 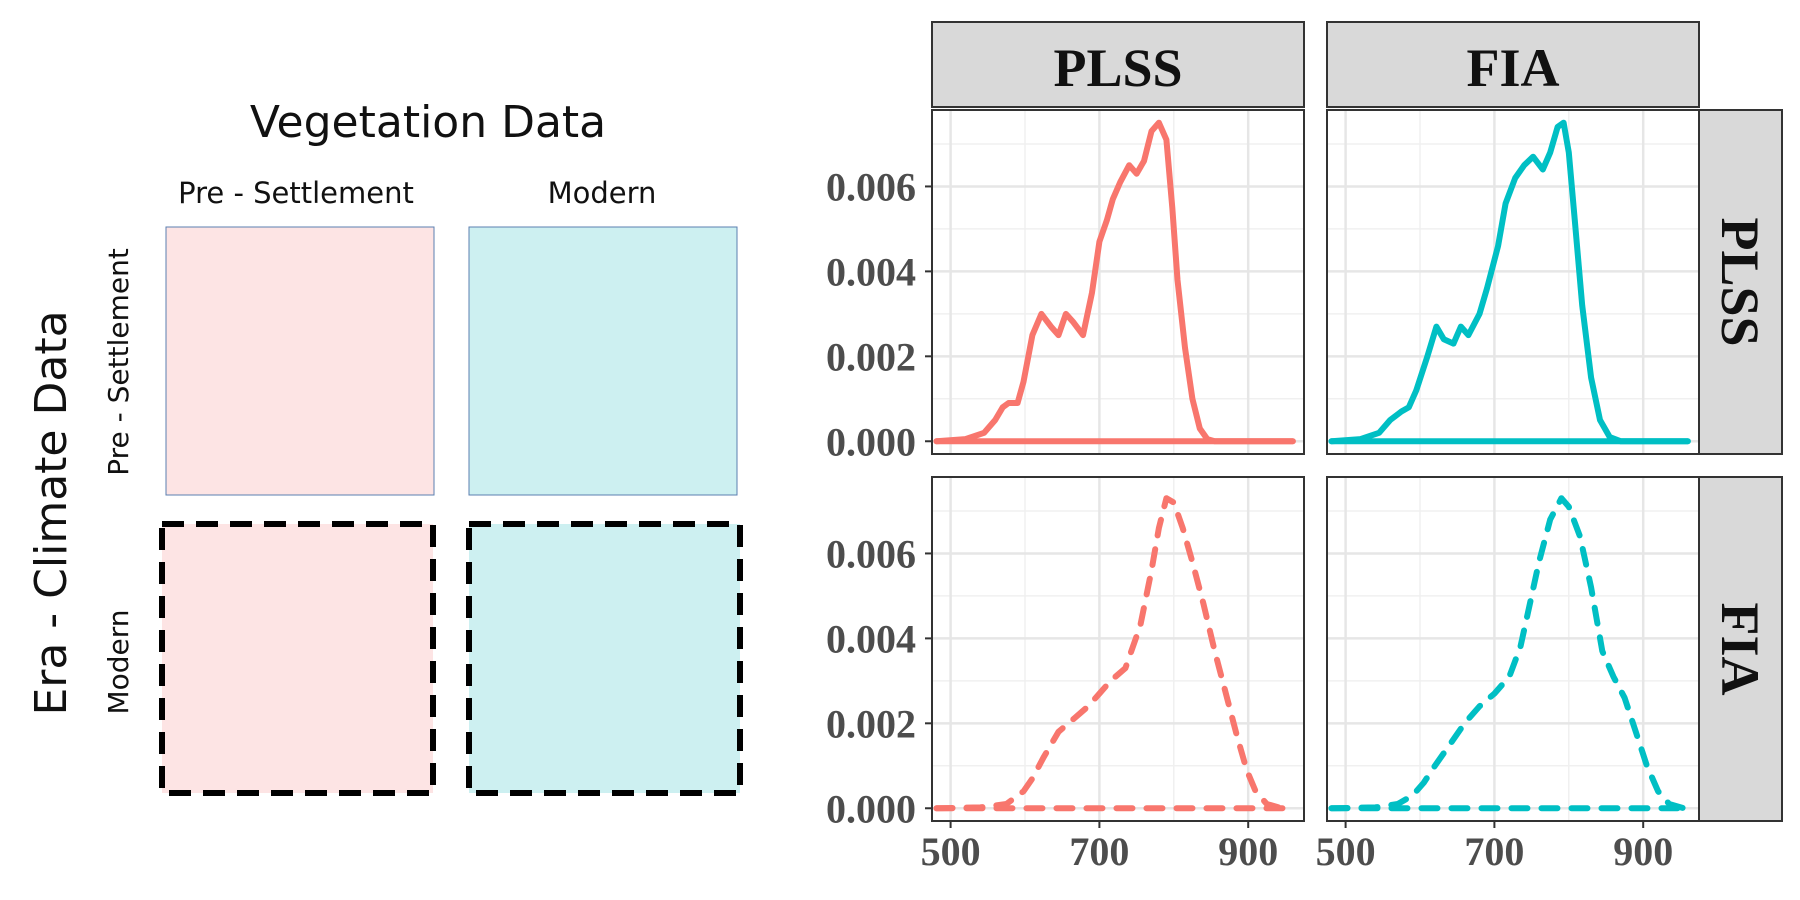 I want to click on legend-column-label-modern: Modern, so click(x=602, y=193).